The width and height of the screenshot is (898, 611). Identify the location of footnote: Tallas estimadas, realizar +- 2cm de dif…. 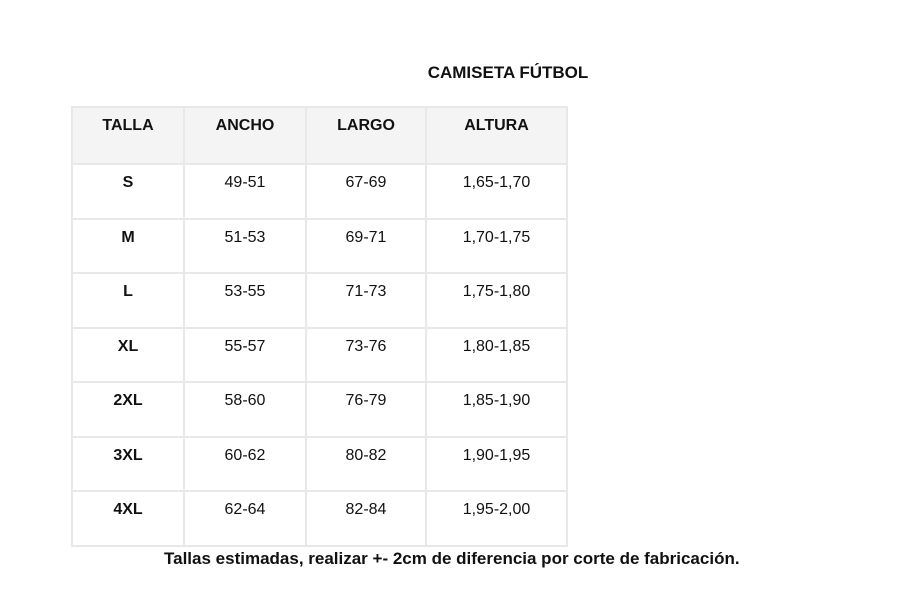
(452, 558).